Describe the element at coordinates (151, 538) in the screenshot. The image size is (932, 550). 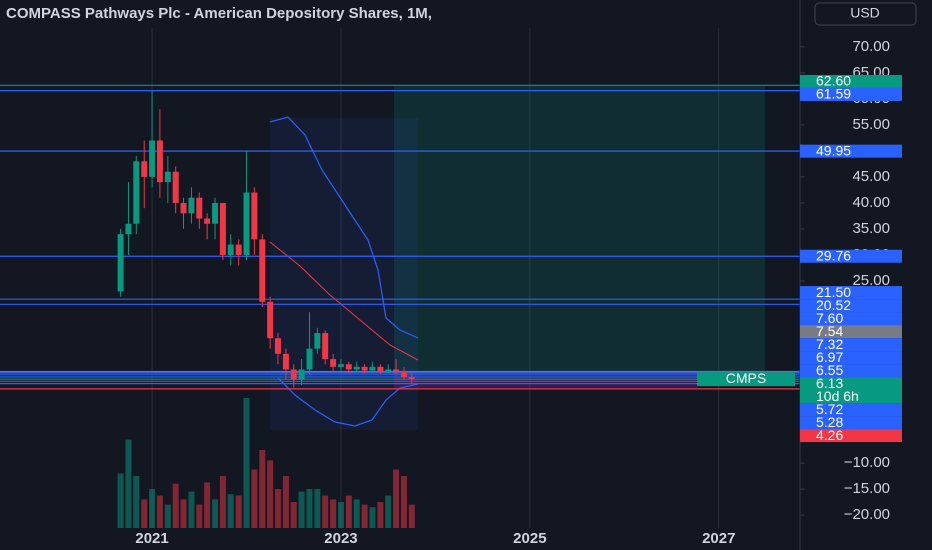
I see `x-tick-label: 2021` at that location.